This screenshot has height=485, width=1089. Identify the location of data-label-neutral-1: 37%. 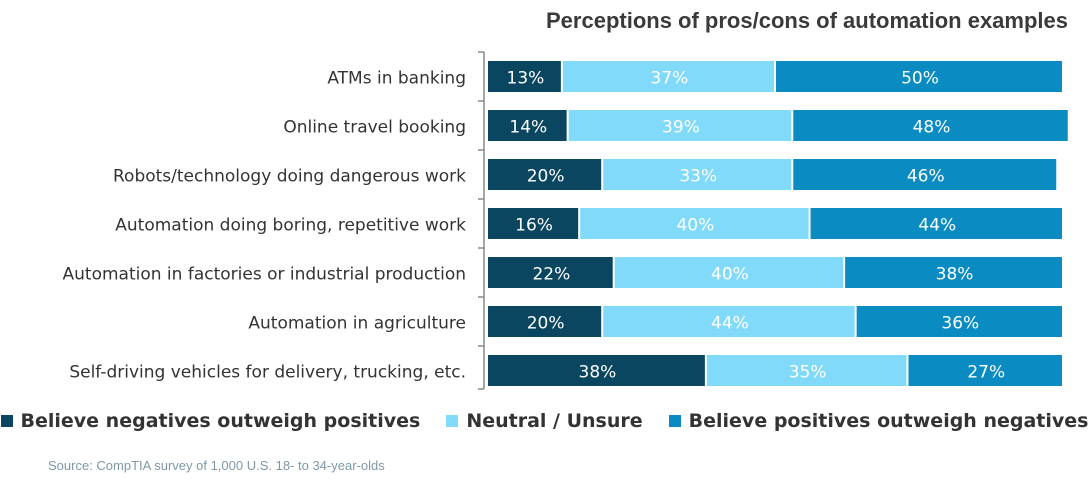
(670, 79).